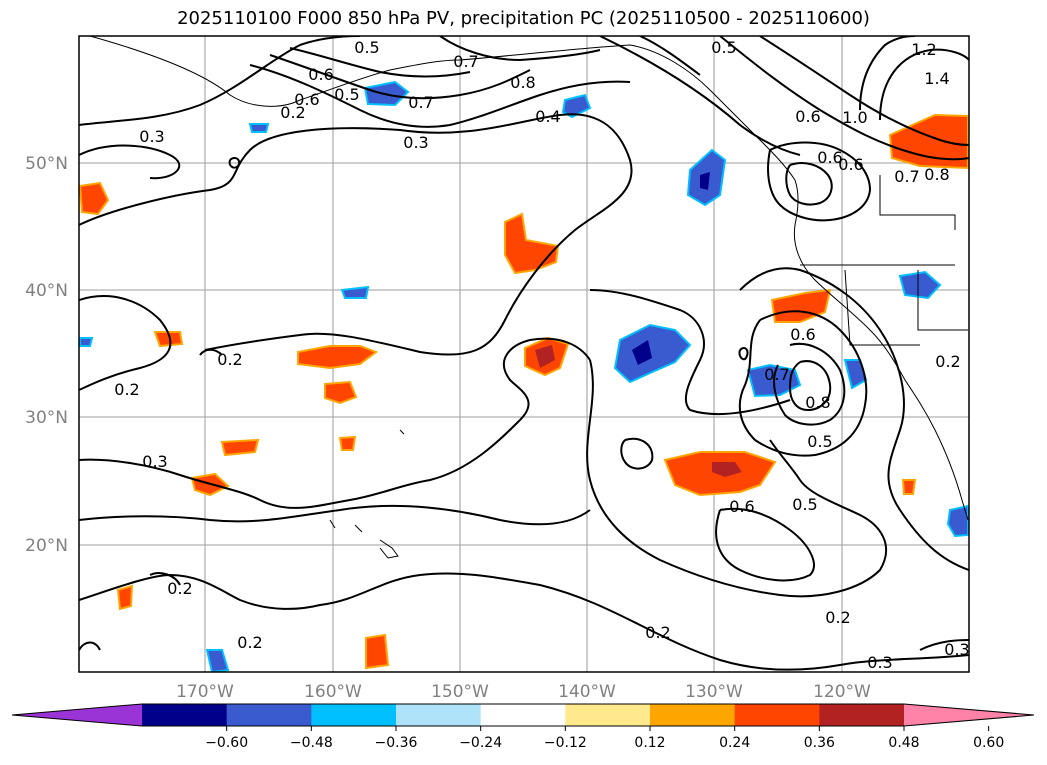 The height and width of the screenshot is (765, 1047). Describe the element at coordinates (988, 743) in the screenshot. I see `colorbar-tick-label: 0.60` at that location.